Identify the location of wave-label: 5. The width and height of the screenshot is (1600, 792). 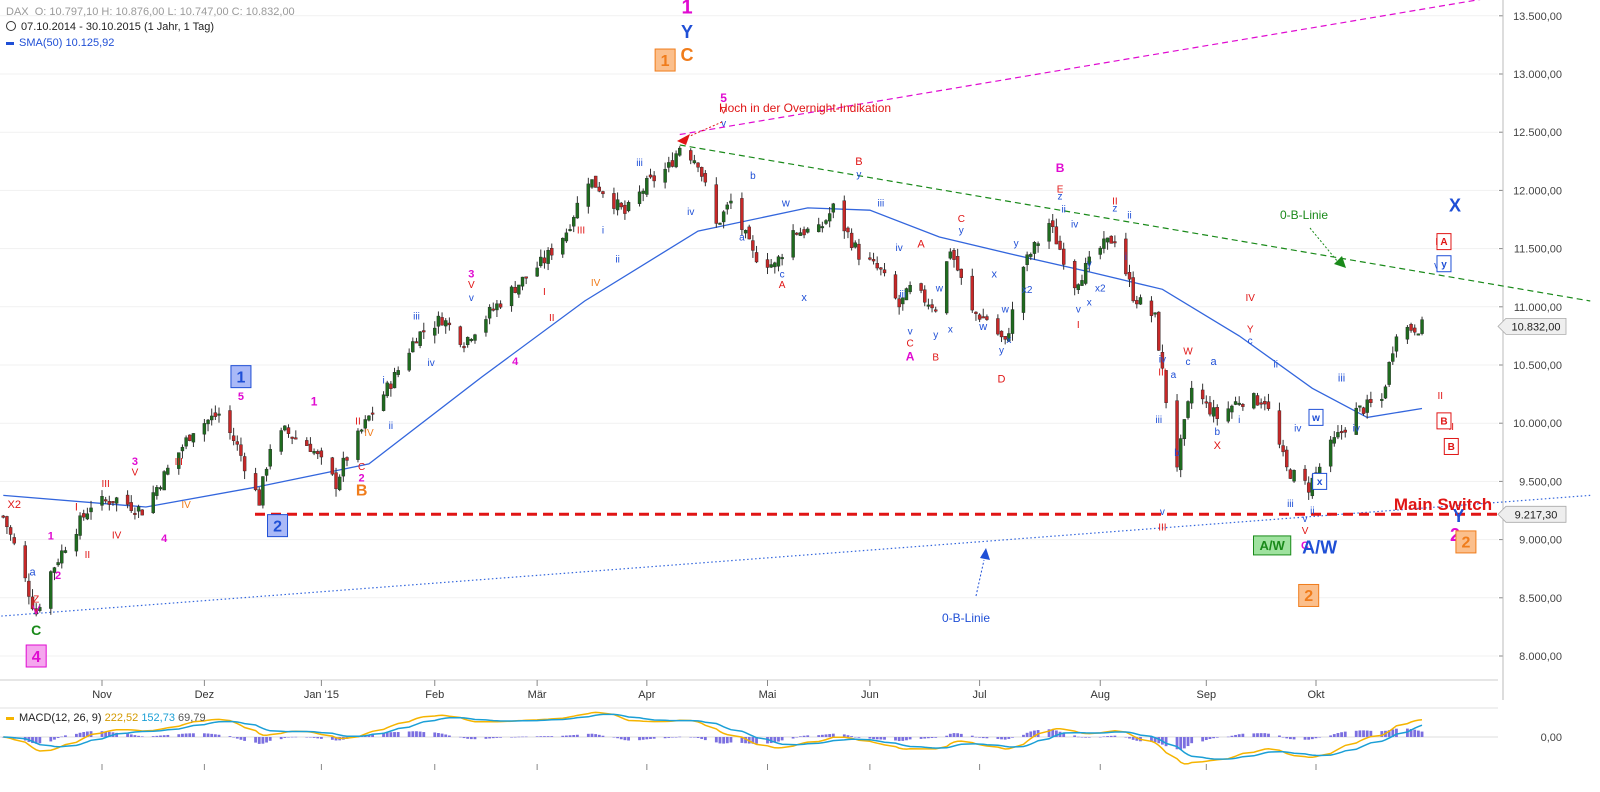
(241, 397).